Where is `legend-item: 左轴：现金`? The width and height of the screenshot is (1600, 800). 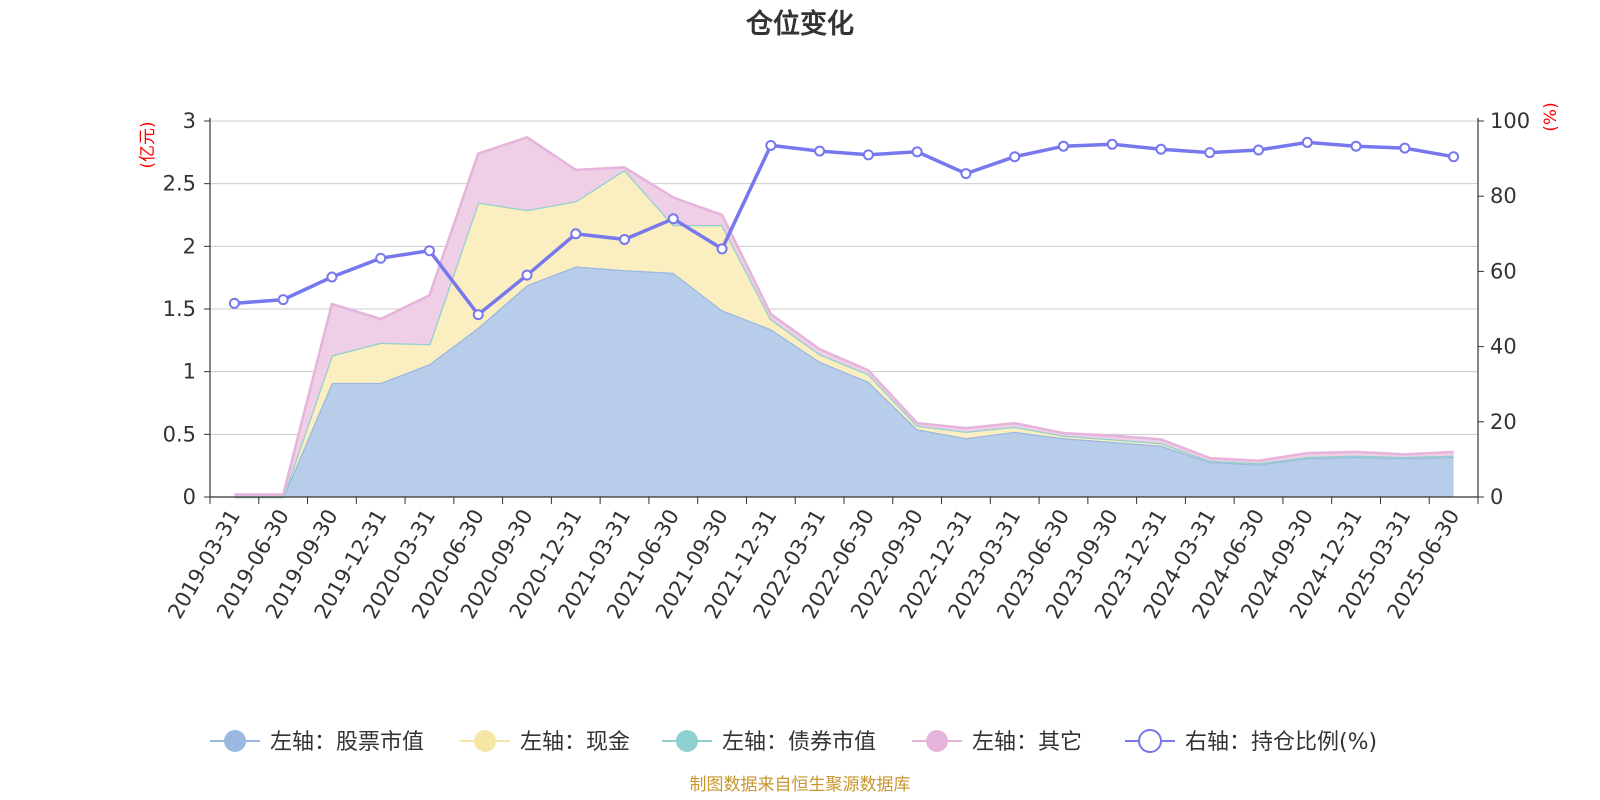 legend-item: 左轴：现金 is located at coordinates (545, 742).